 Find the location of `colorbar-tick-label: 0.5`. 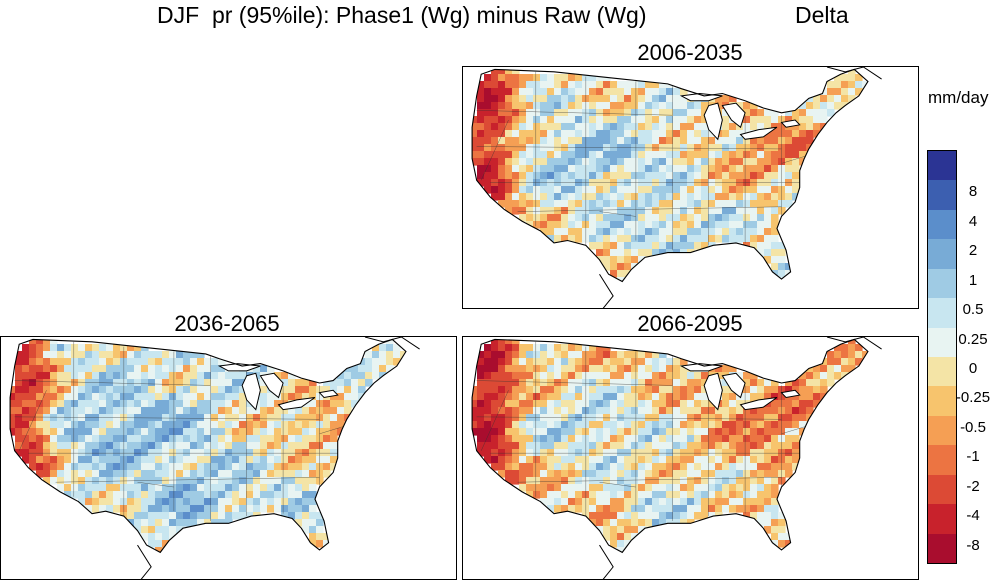

colorbar-tick-label: 0.5 is located at coordinates (973, 310).